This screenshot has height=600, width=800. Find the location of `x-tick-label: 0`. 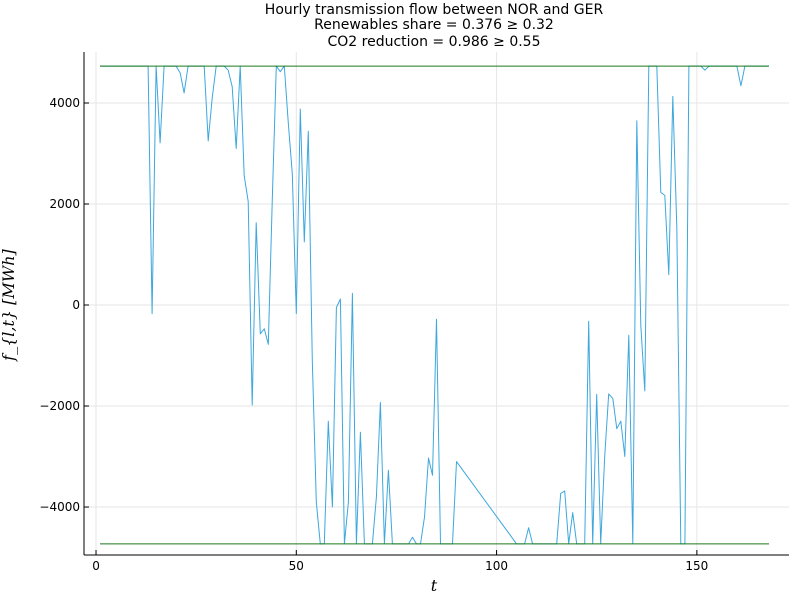

x-tick-label: 0 is located at coordinates (96, 566).